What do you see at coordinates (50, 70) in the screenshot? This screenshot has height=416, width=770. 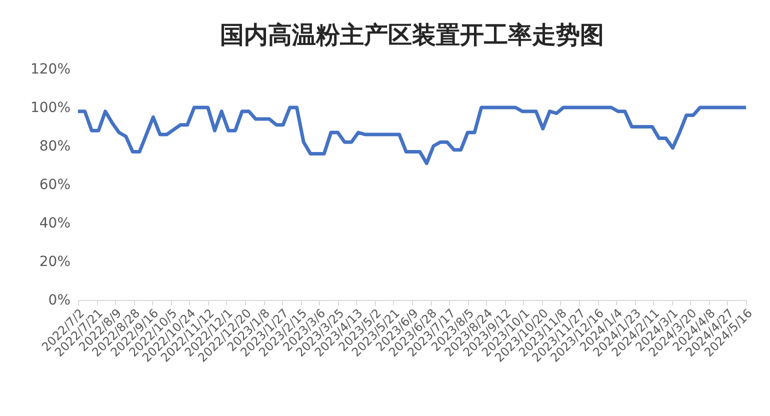 I see `y-tick-label: 120%` at bounding box center [50, 70].